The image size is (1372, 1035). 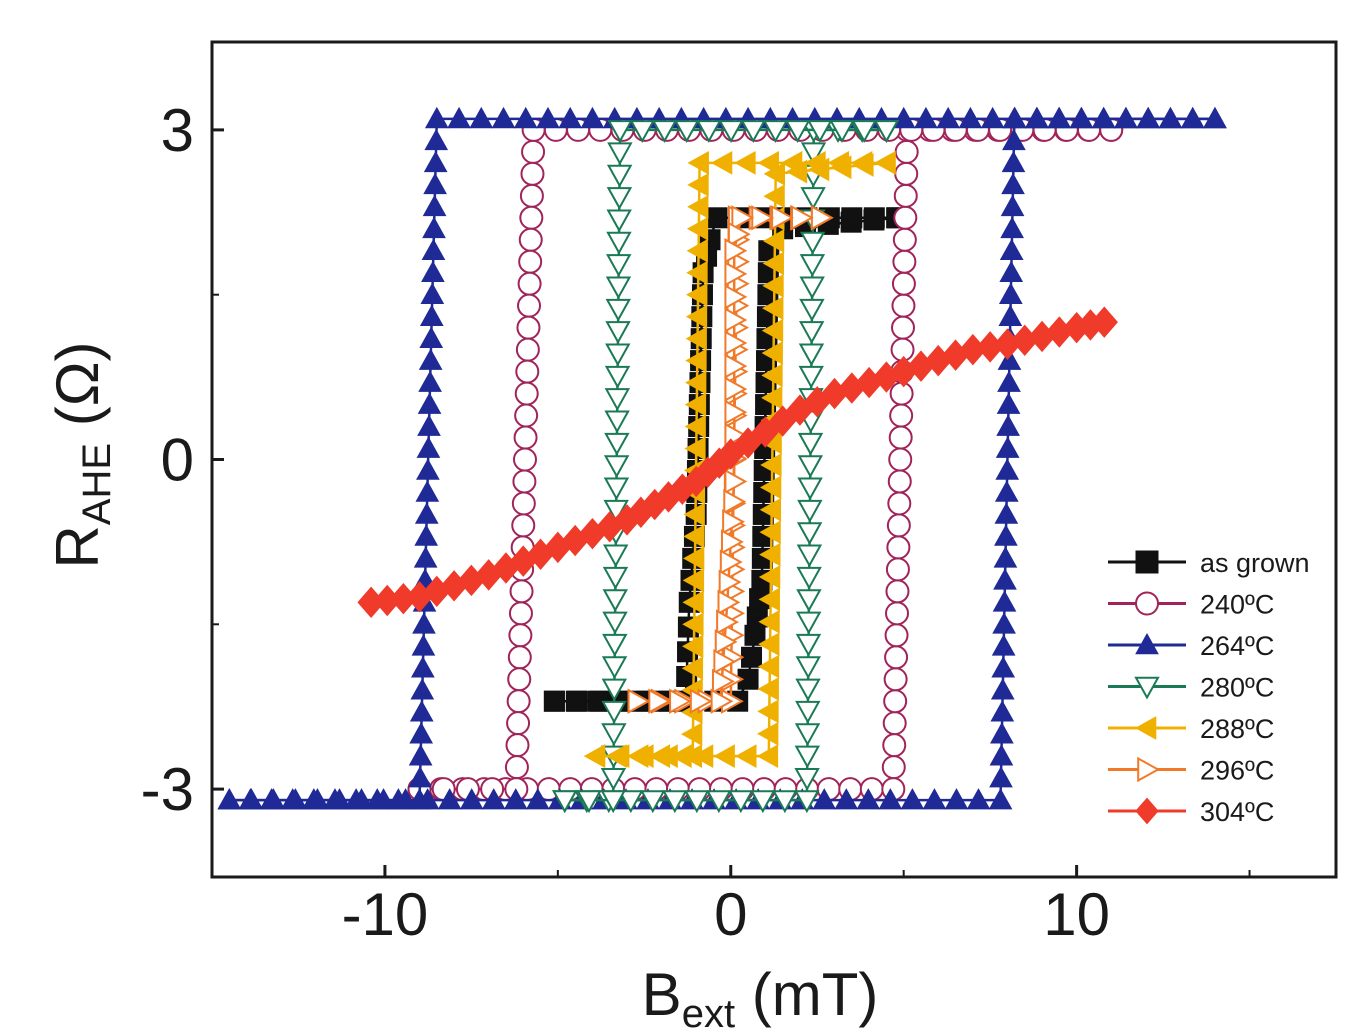 What do you see at coordinates (1237, 812) in the screenshot?
I see `legend-label: 304ºC` at bounding box center [1237, 812].